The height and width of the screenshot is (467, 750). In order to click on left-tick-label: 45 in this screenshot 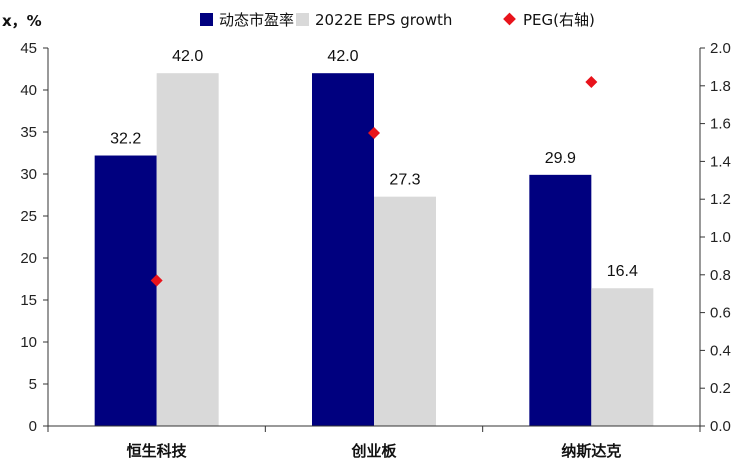, I will do `click(28, 48)`.